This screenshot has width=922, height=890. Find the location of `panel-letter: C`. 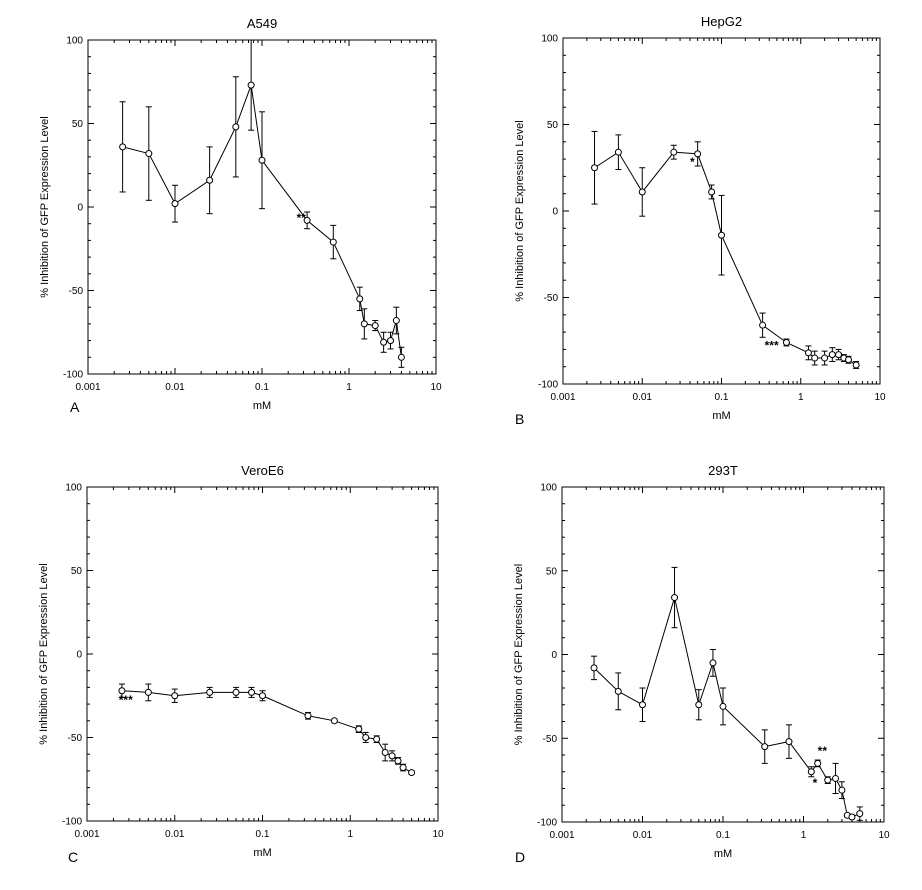

panel-letter: C is located at coordinates (73, 857).